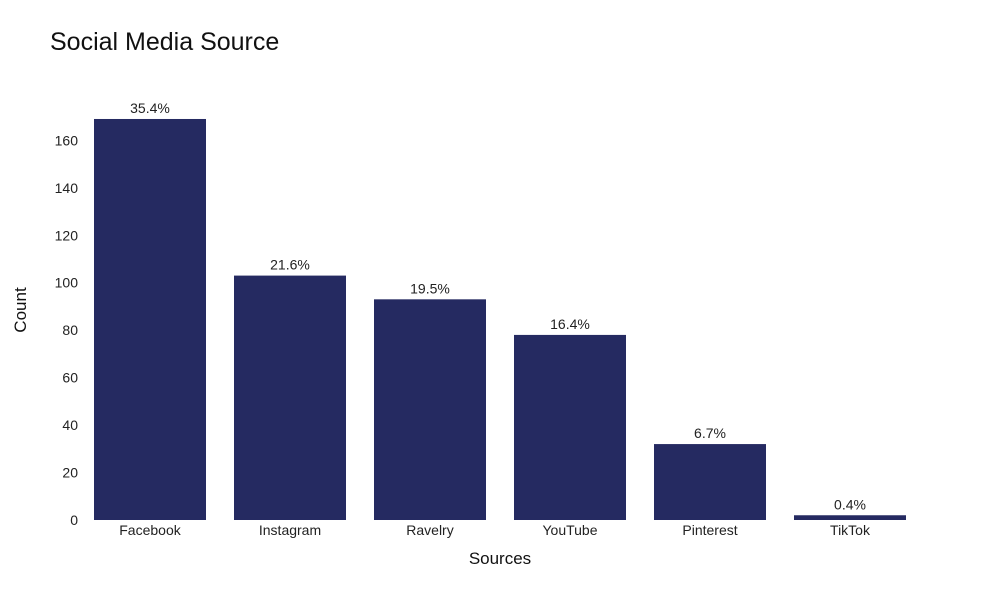 The height and width of the screenshot is (600, 1000). I want to click on bar-data-label: 16.4%, so click(570, 324).